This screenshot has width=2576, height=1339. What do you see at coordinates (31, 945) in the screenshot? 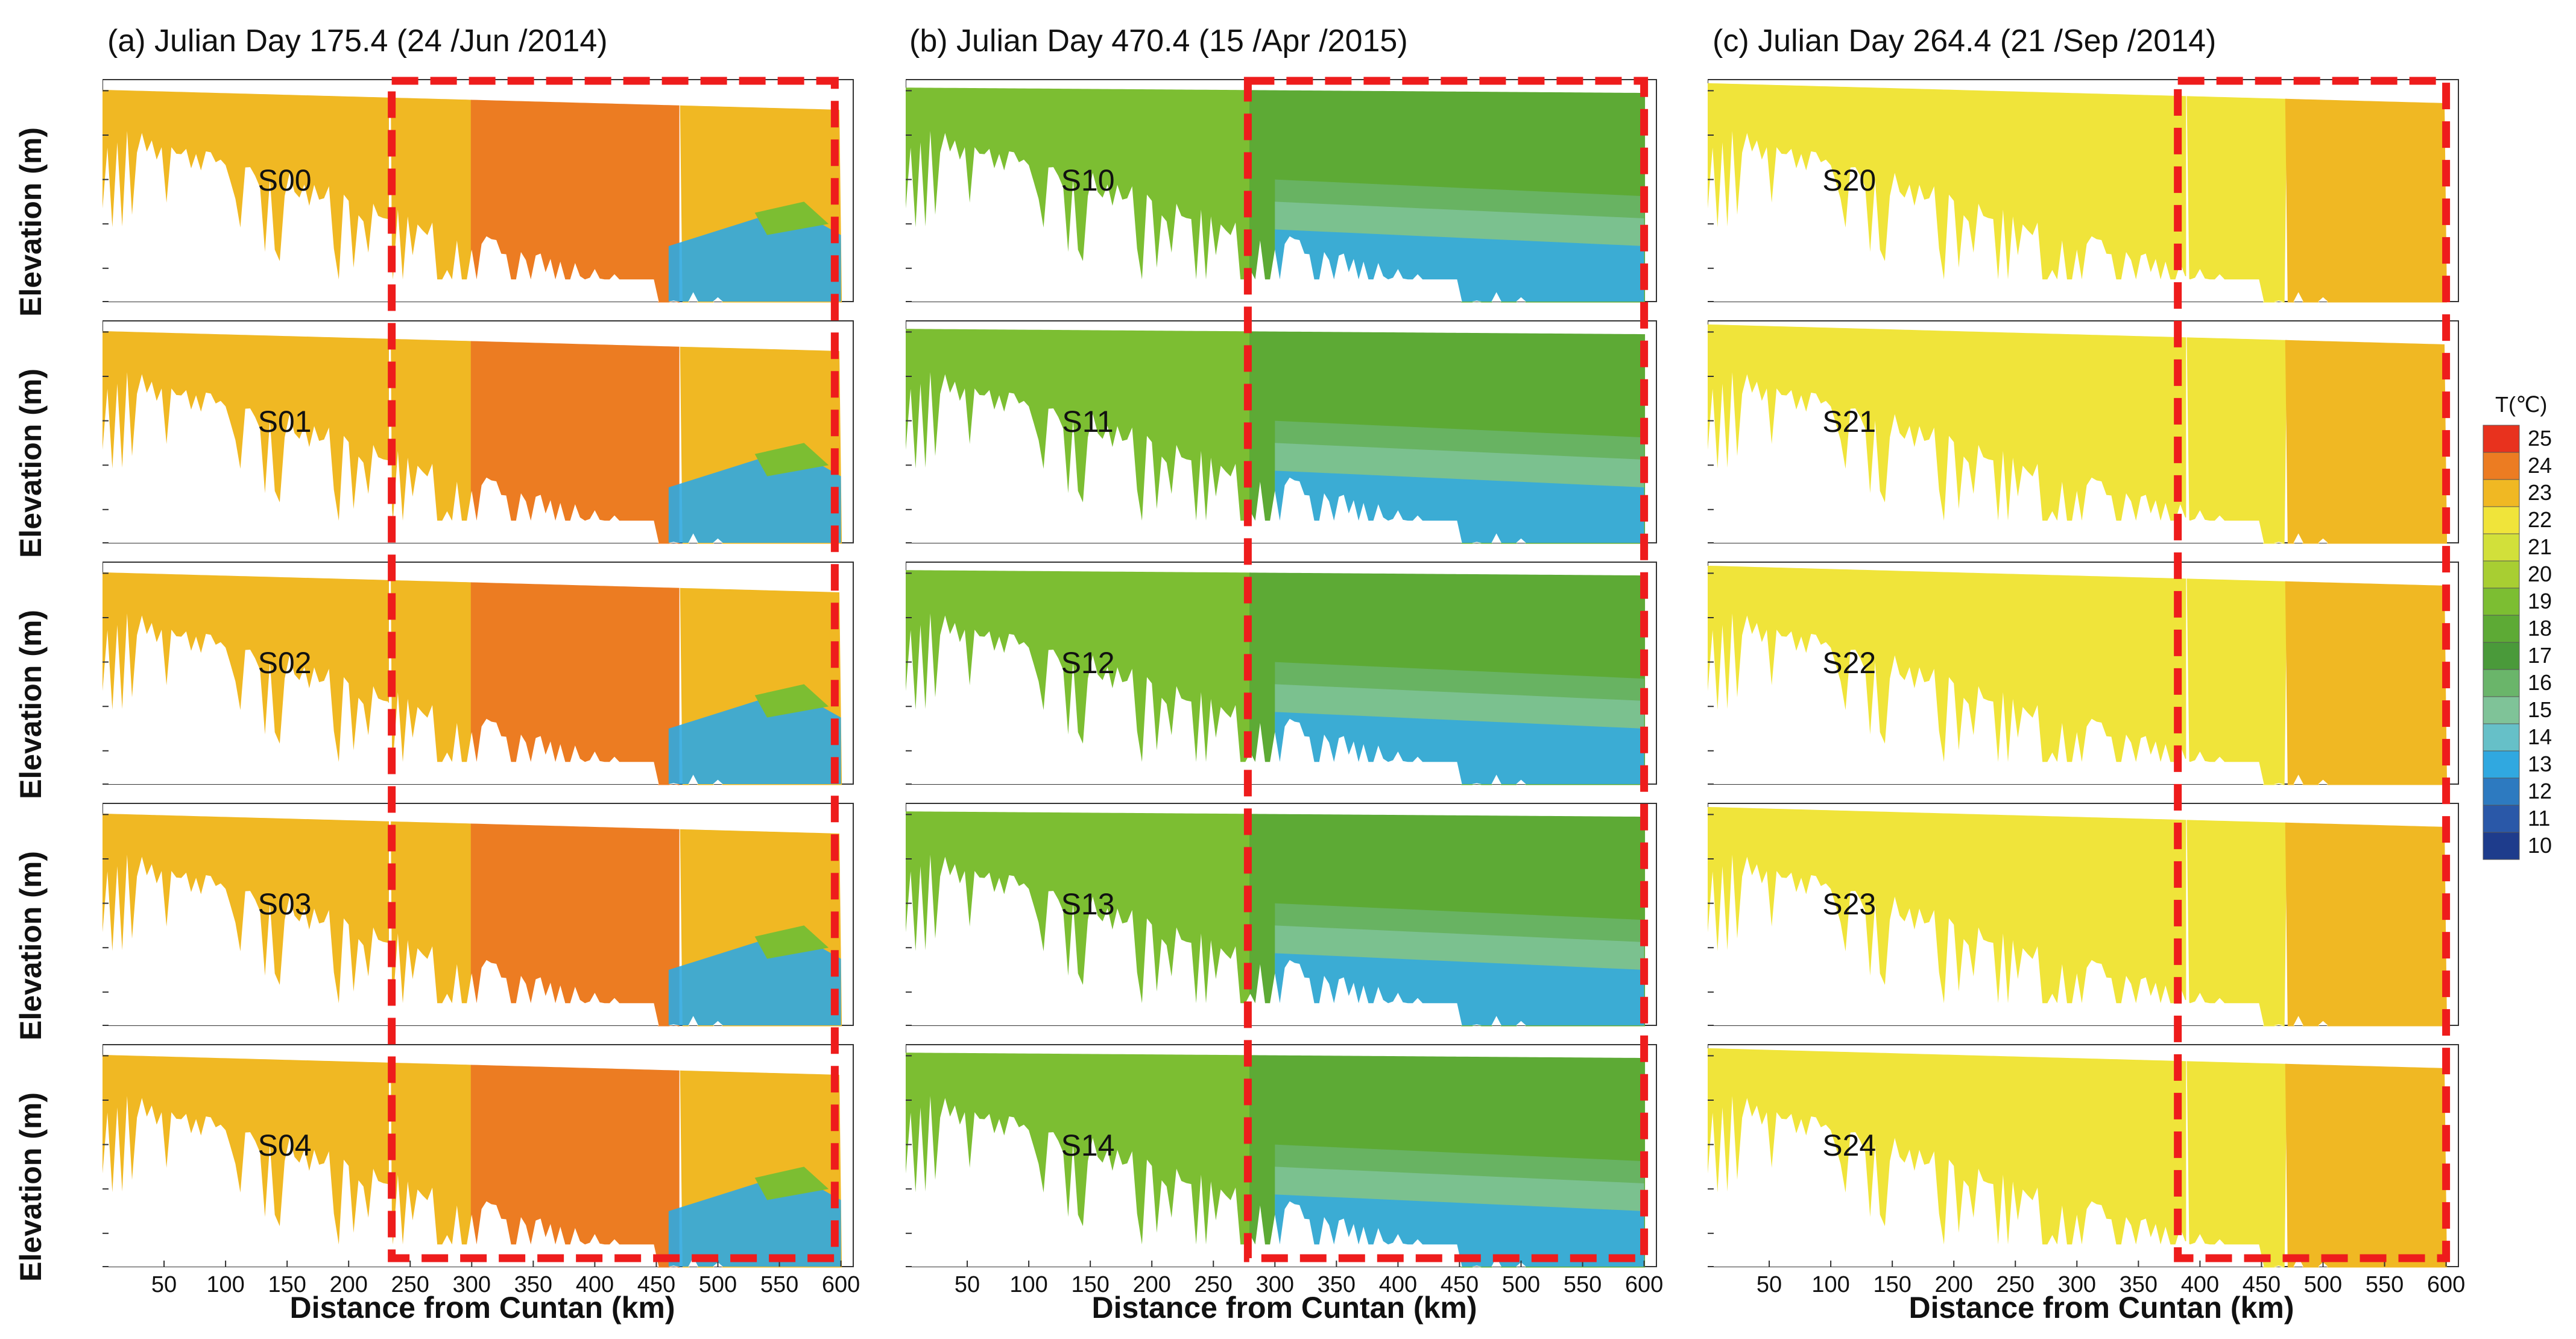
I see `y-axis-label: Elevation (m)` at bounding box center [31, 945].